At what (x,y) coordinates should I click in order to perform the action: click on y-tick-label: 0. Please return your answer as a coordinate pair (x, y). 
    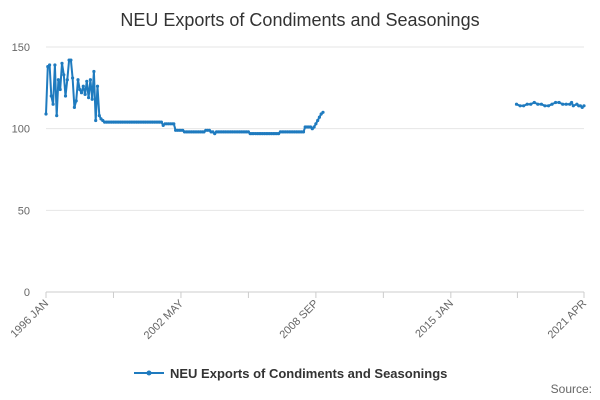
    Looking at the image, I should click on (27, 293).